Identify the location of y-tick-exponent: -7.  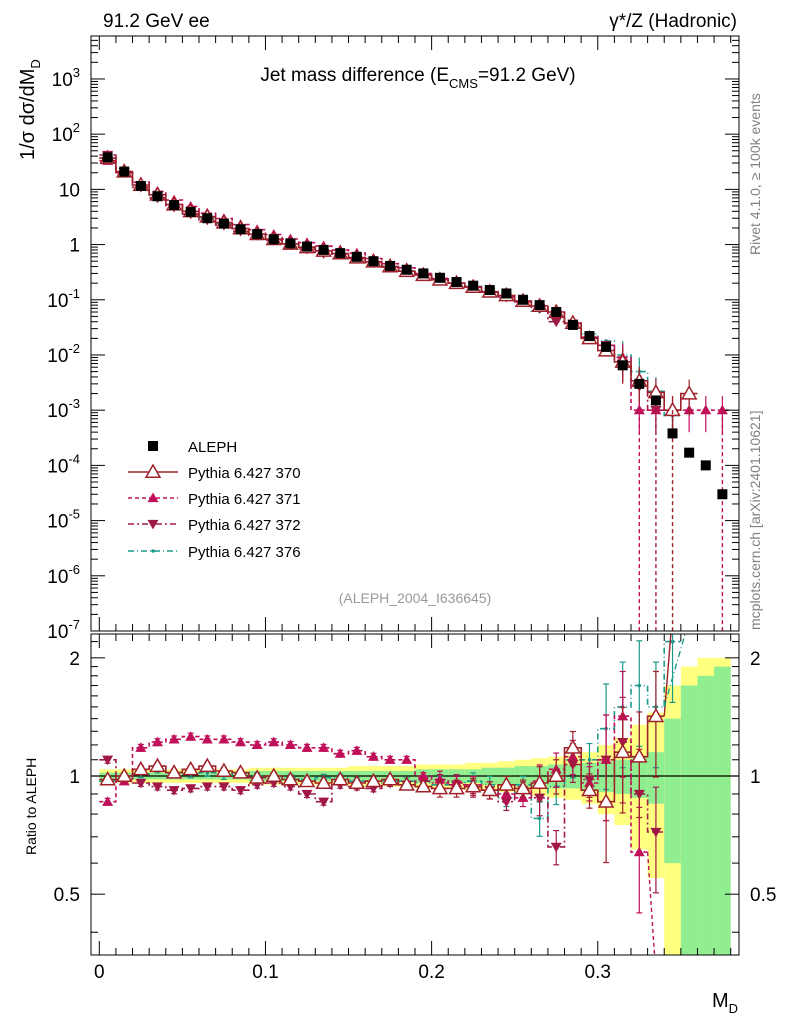
(74, 624).